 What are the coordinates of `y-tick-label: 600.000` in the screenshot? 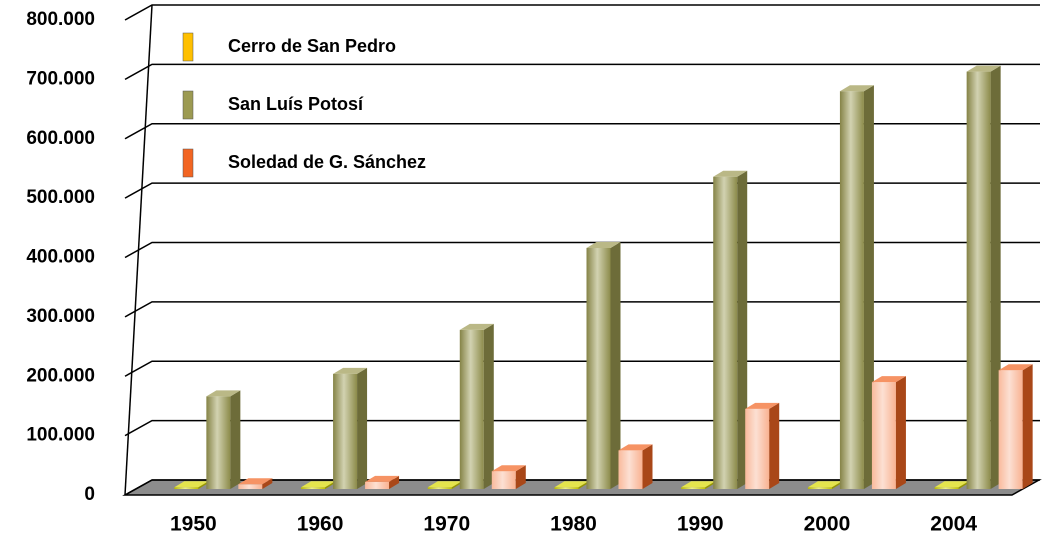 It's located at (60, 138).